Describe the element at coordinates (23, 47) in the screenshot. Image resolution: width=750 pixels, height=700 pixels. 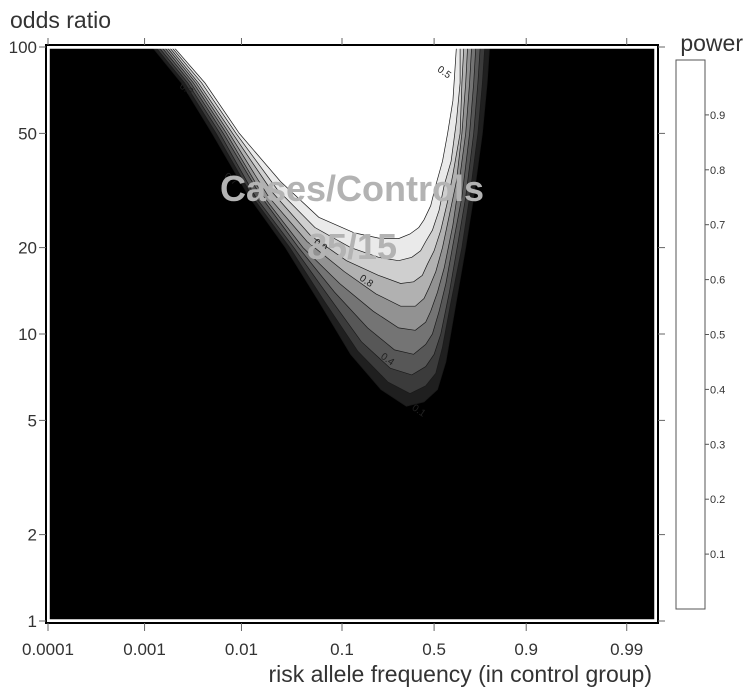
I see `y-tick-label: 100` at that location.